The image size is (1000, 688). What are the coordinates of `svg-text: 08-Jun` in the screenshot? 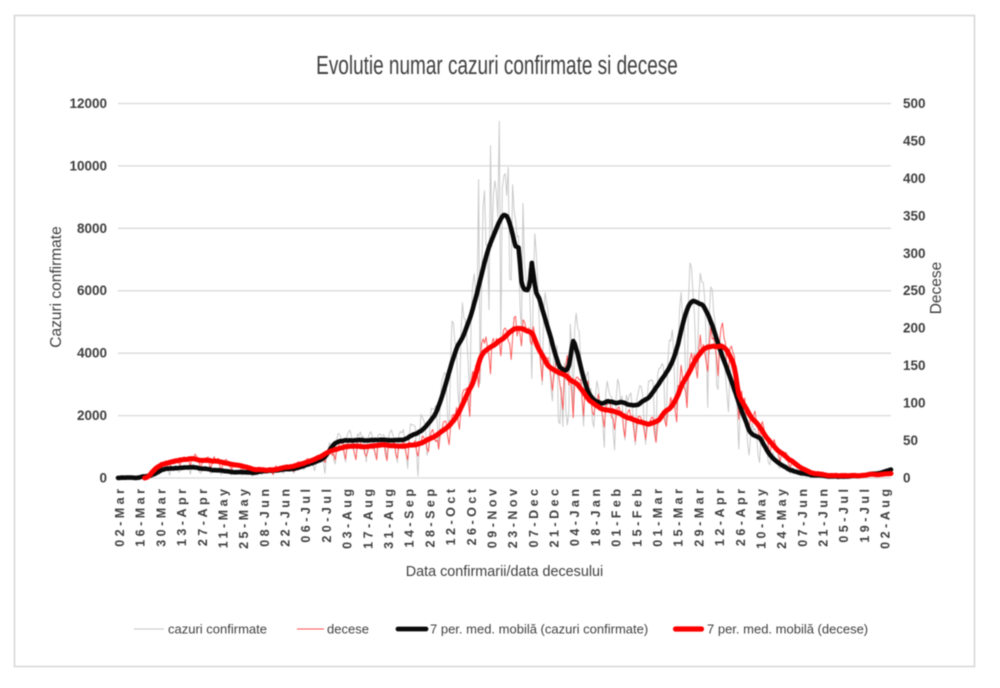 It's located at (265, 516).